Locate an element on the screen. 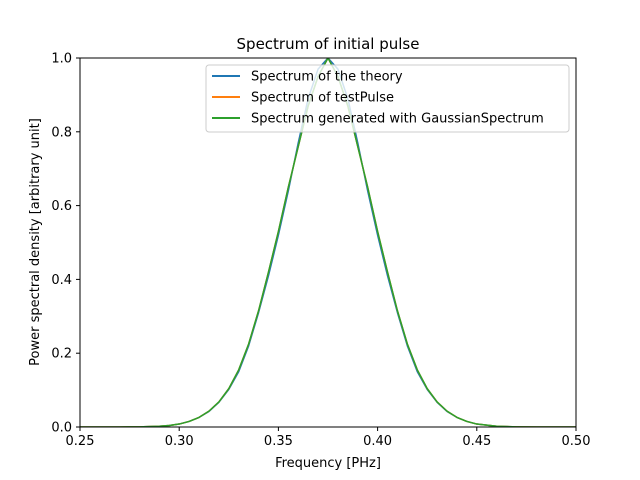 The width and height of the screenshot is (640, 480). legend-label: Spectrum of testPulse is located at coordinates (322, 98).